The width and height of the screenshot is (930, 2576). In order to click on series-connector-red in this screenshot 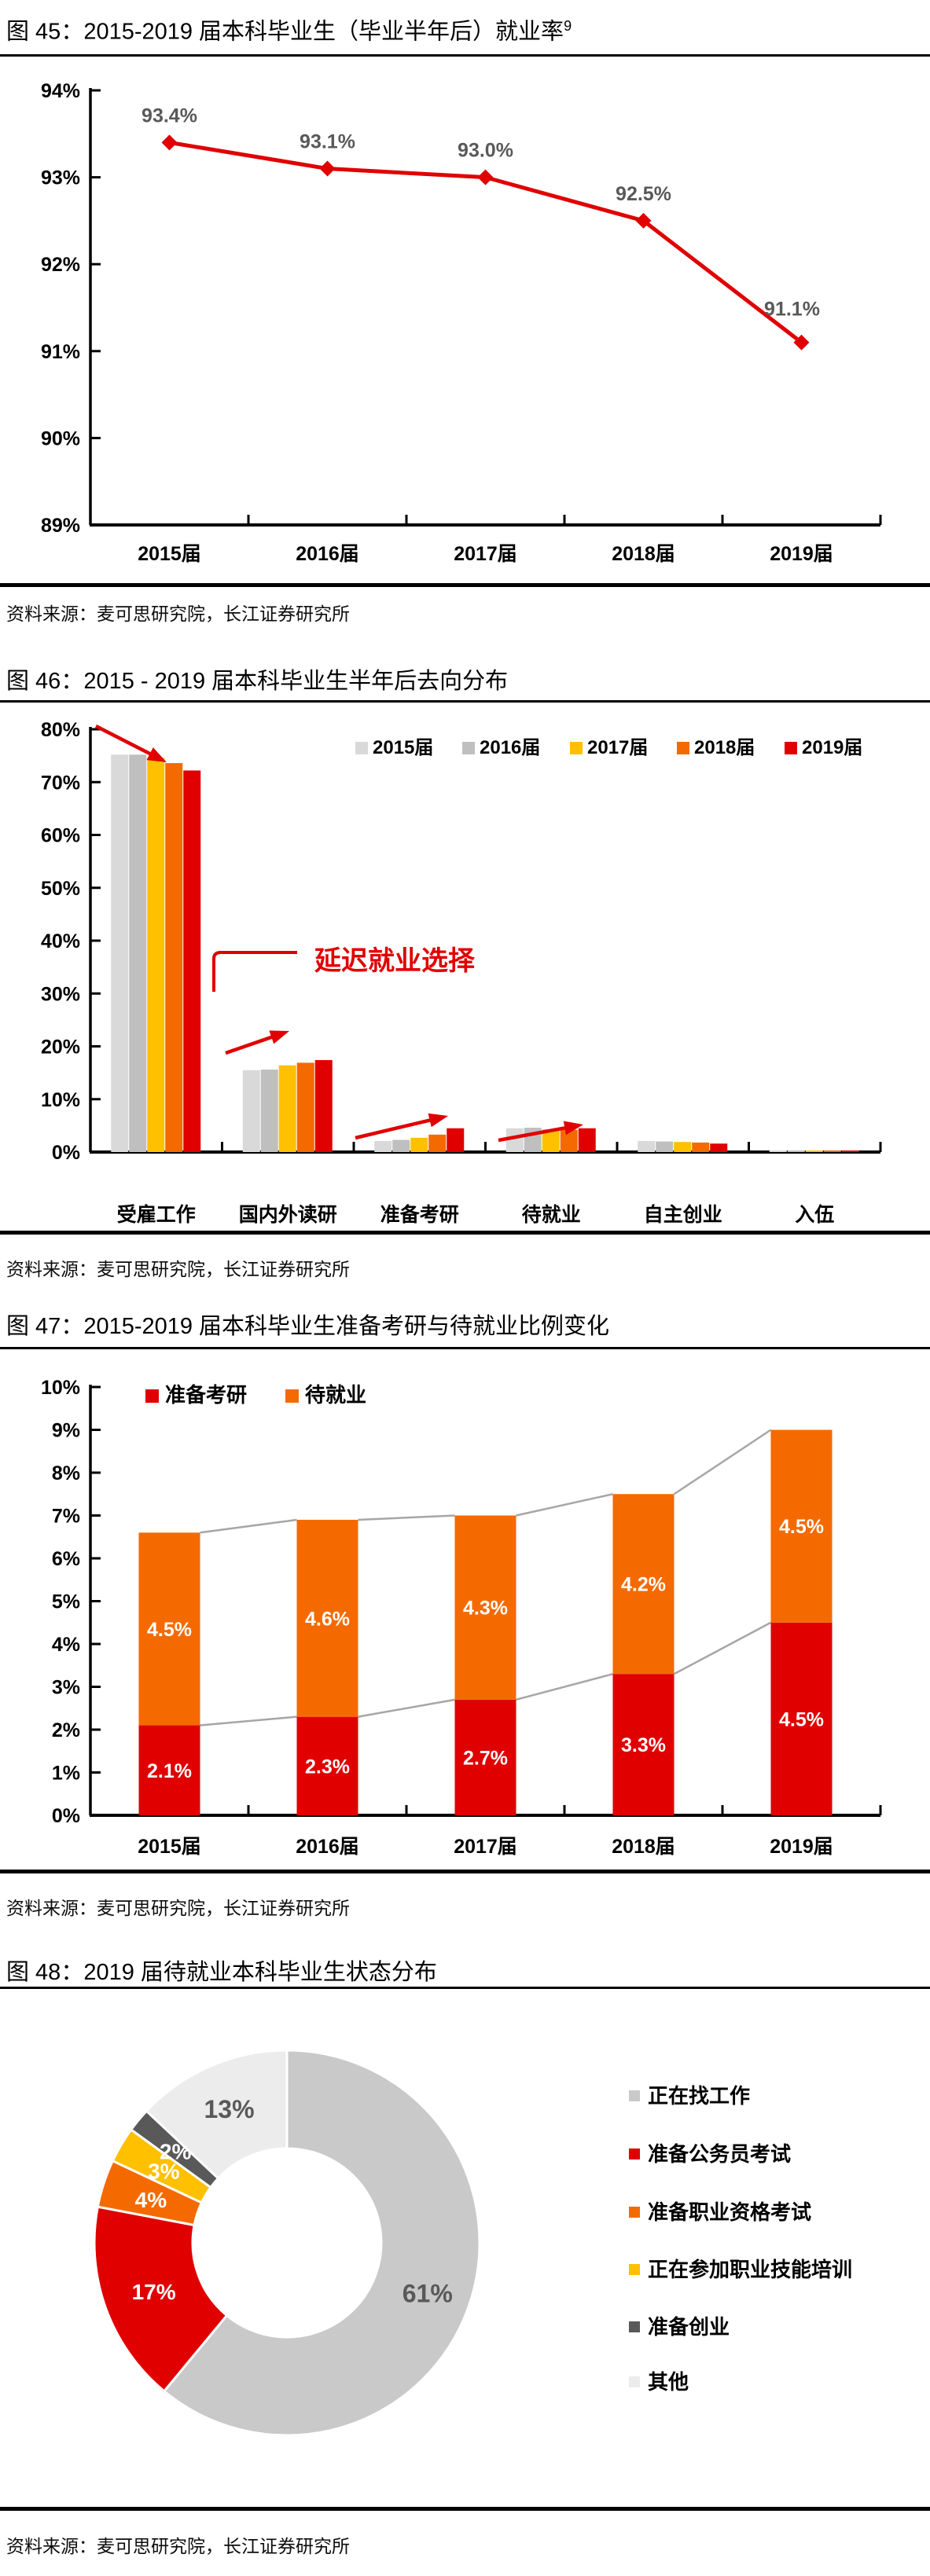, I will do `click(722, 1648)`.